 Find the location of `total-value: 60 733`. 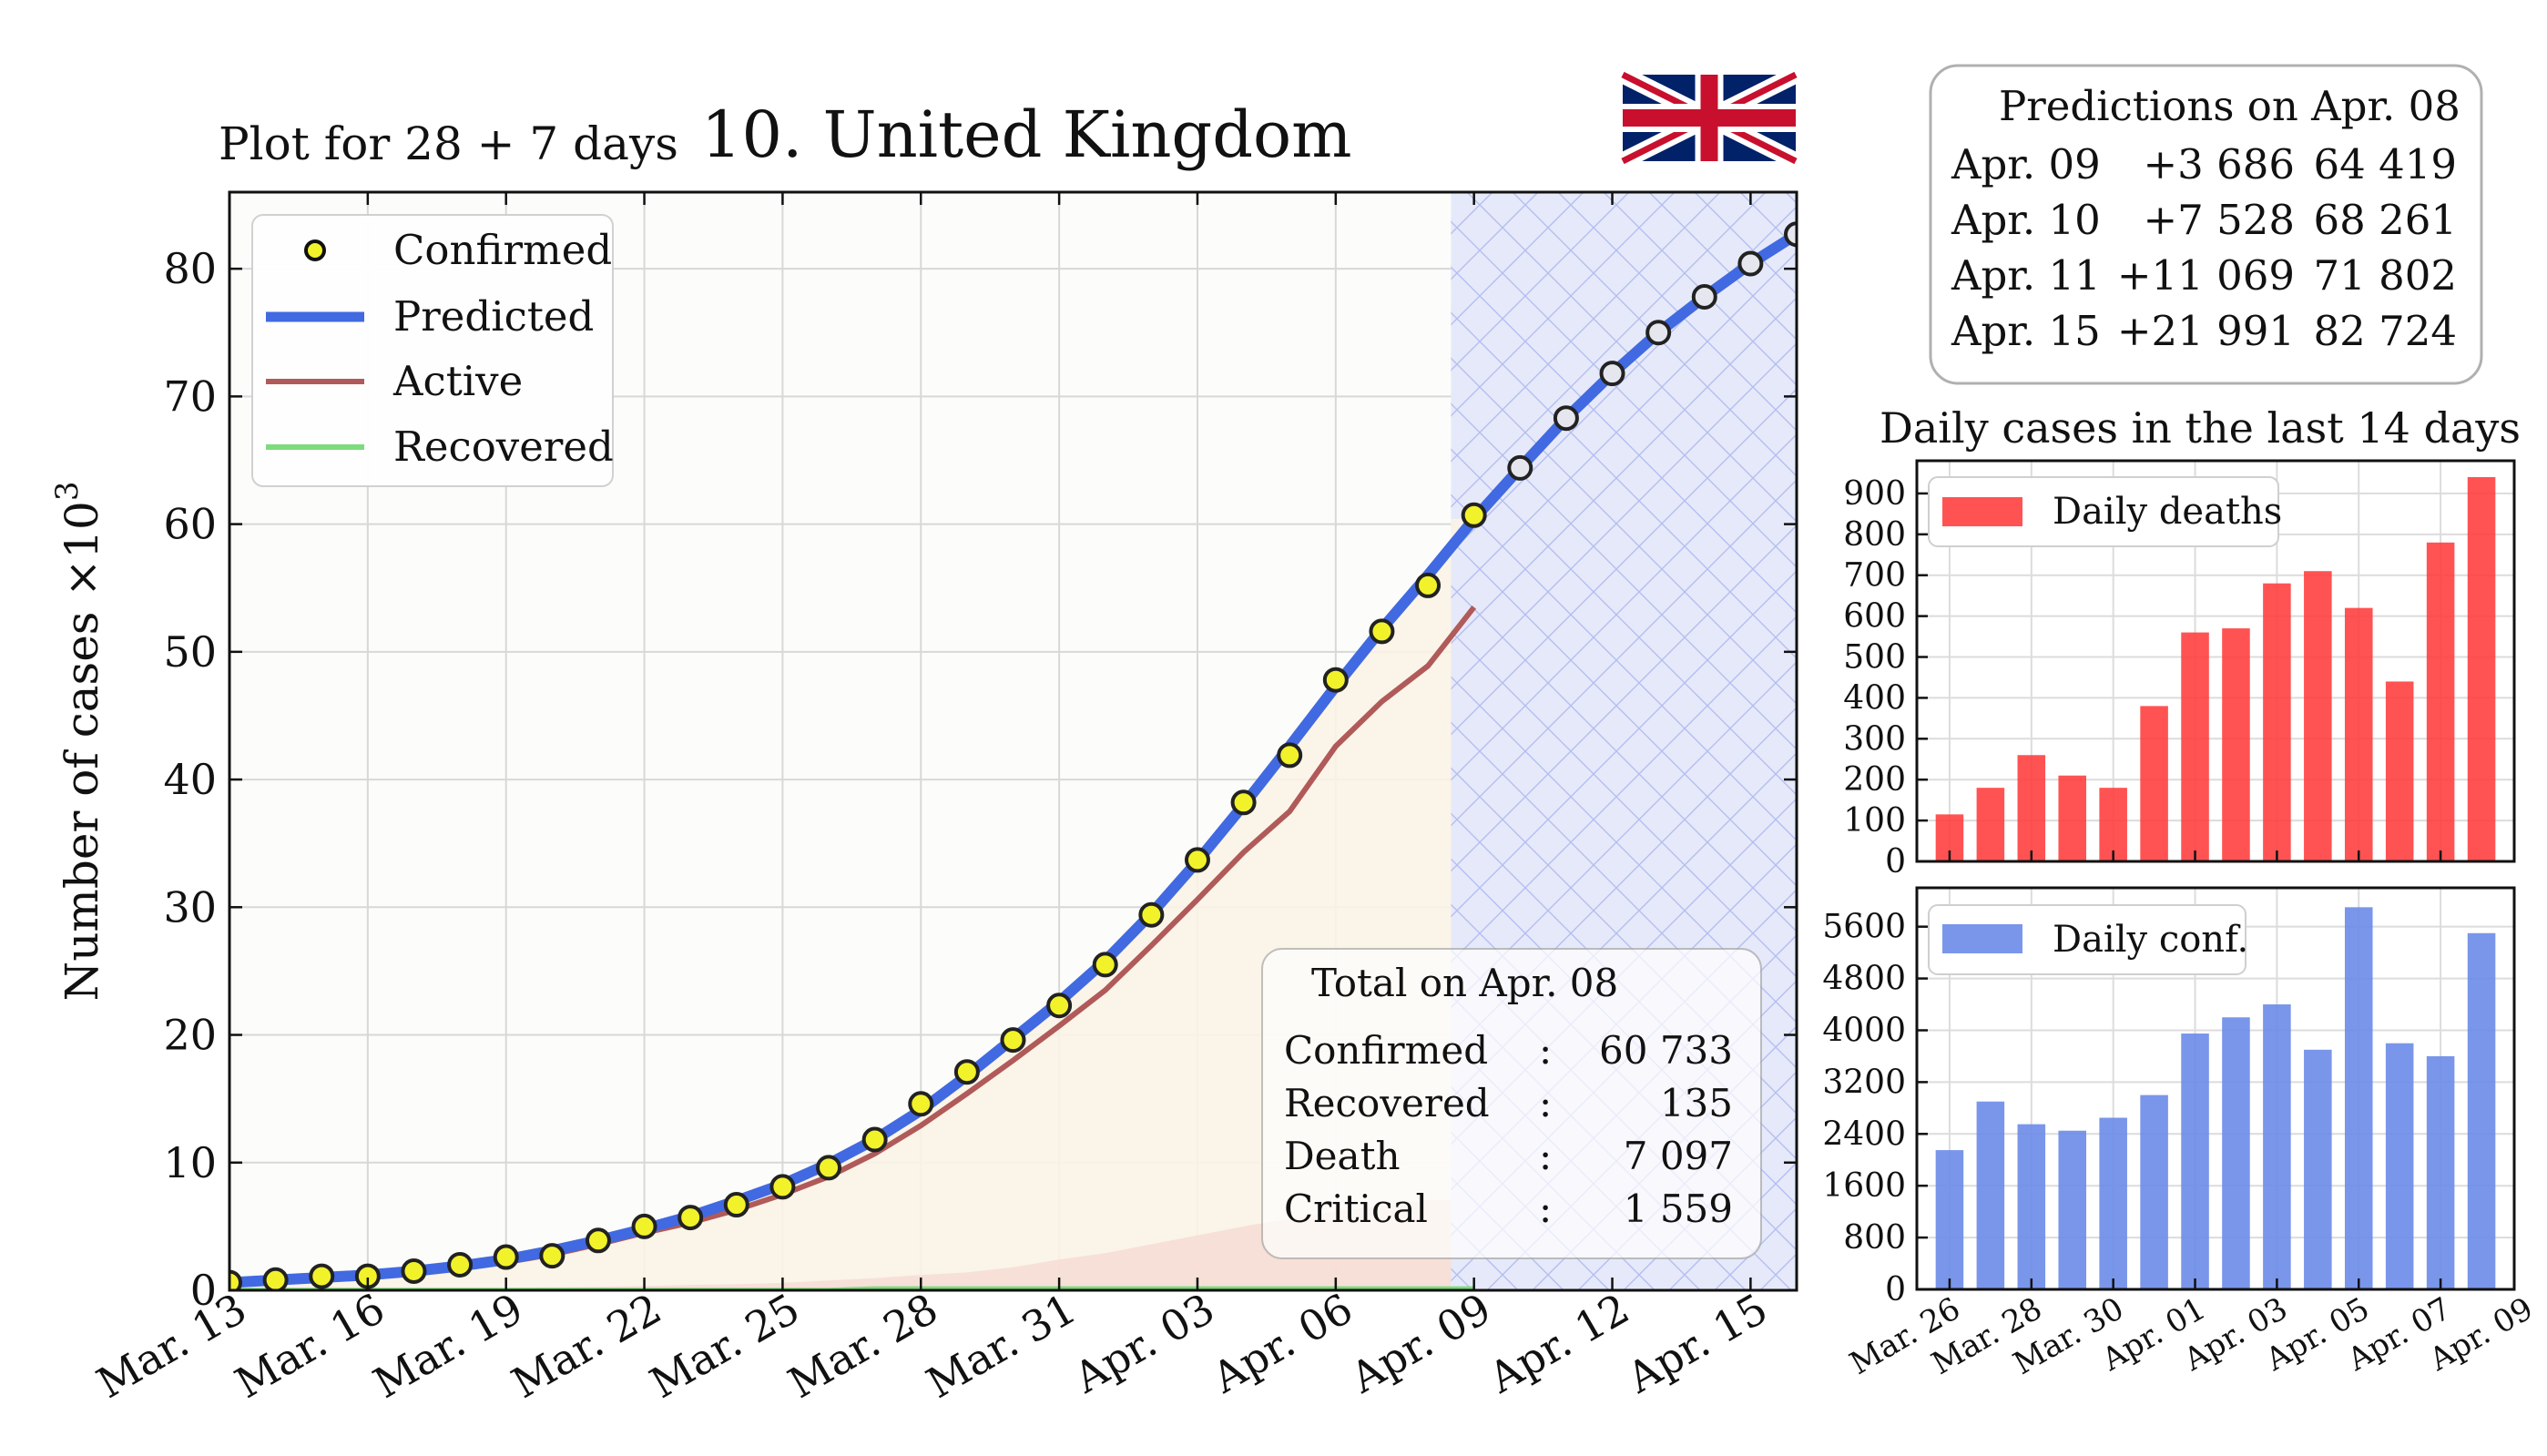

total-value: 60 733 is located at coordinates (1666, 1051).